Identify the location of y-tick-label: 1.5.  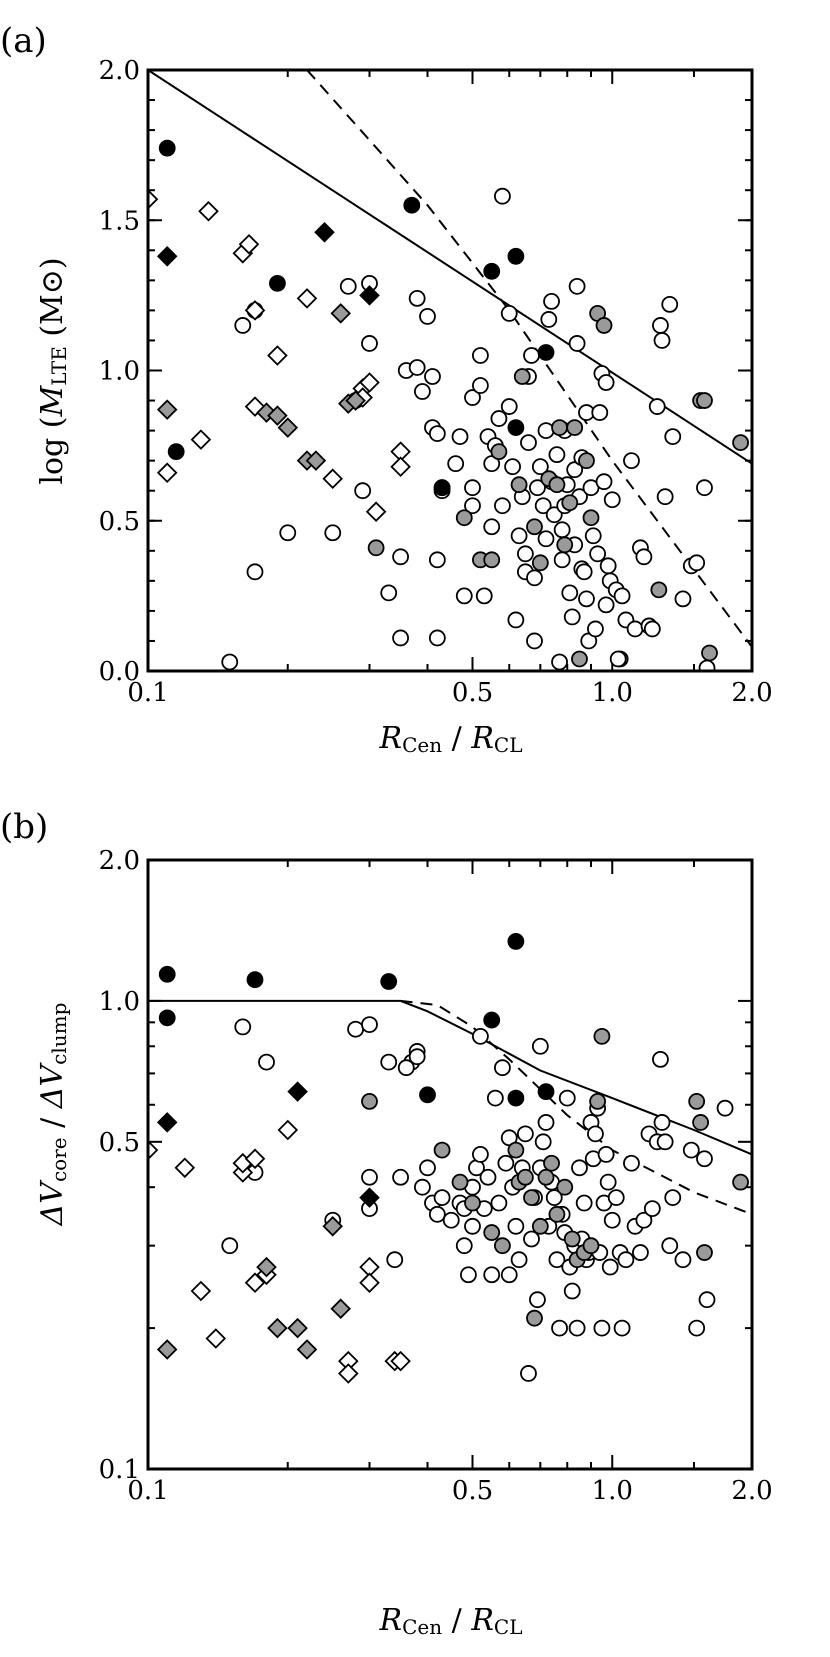
(119, 221).